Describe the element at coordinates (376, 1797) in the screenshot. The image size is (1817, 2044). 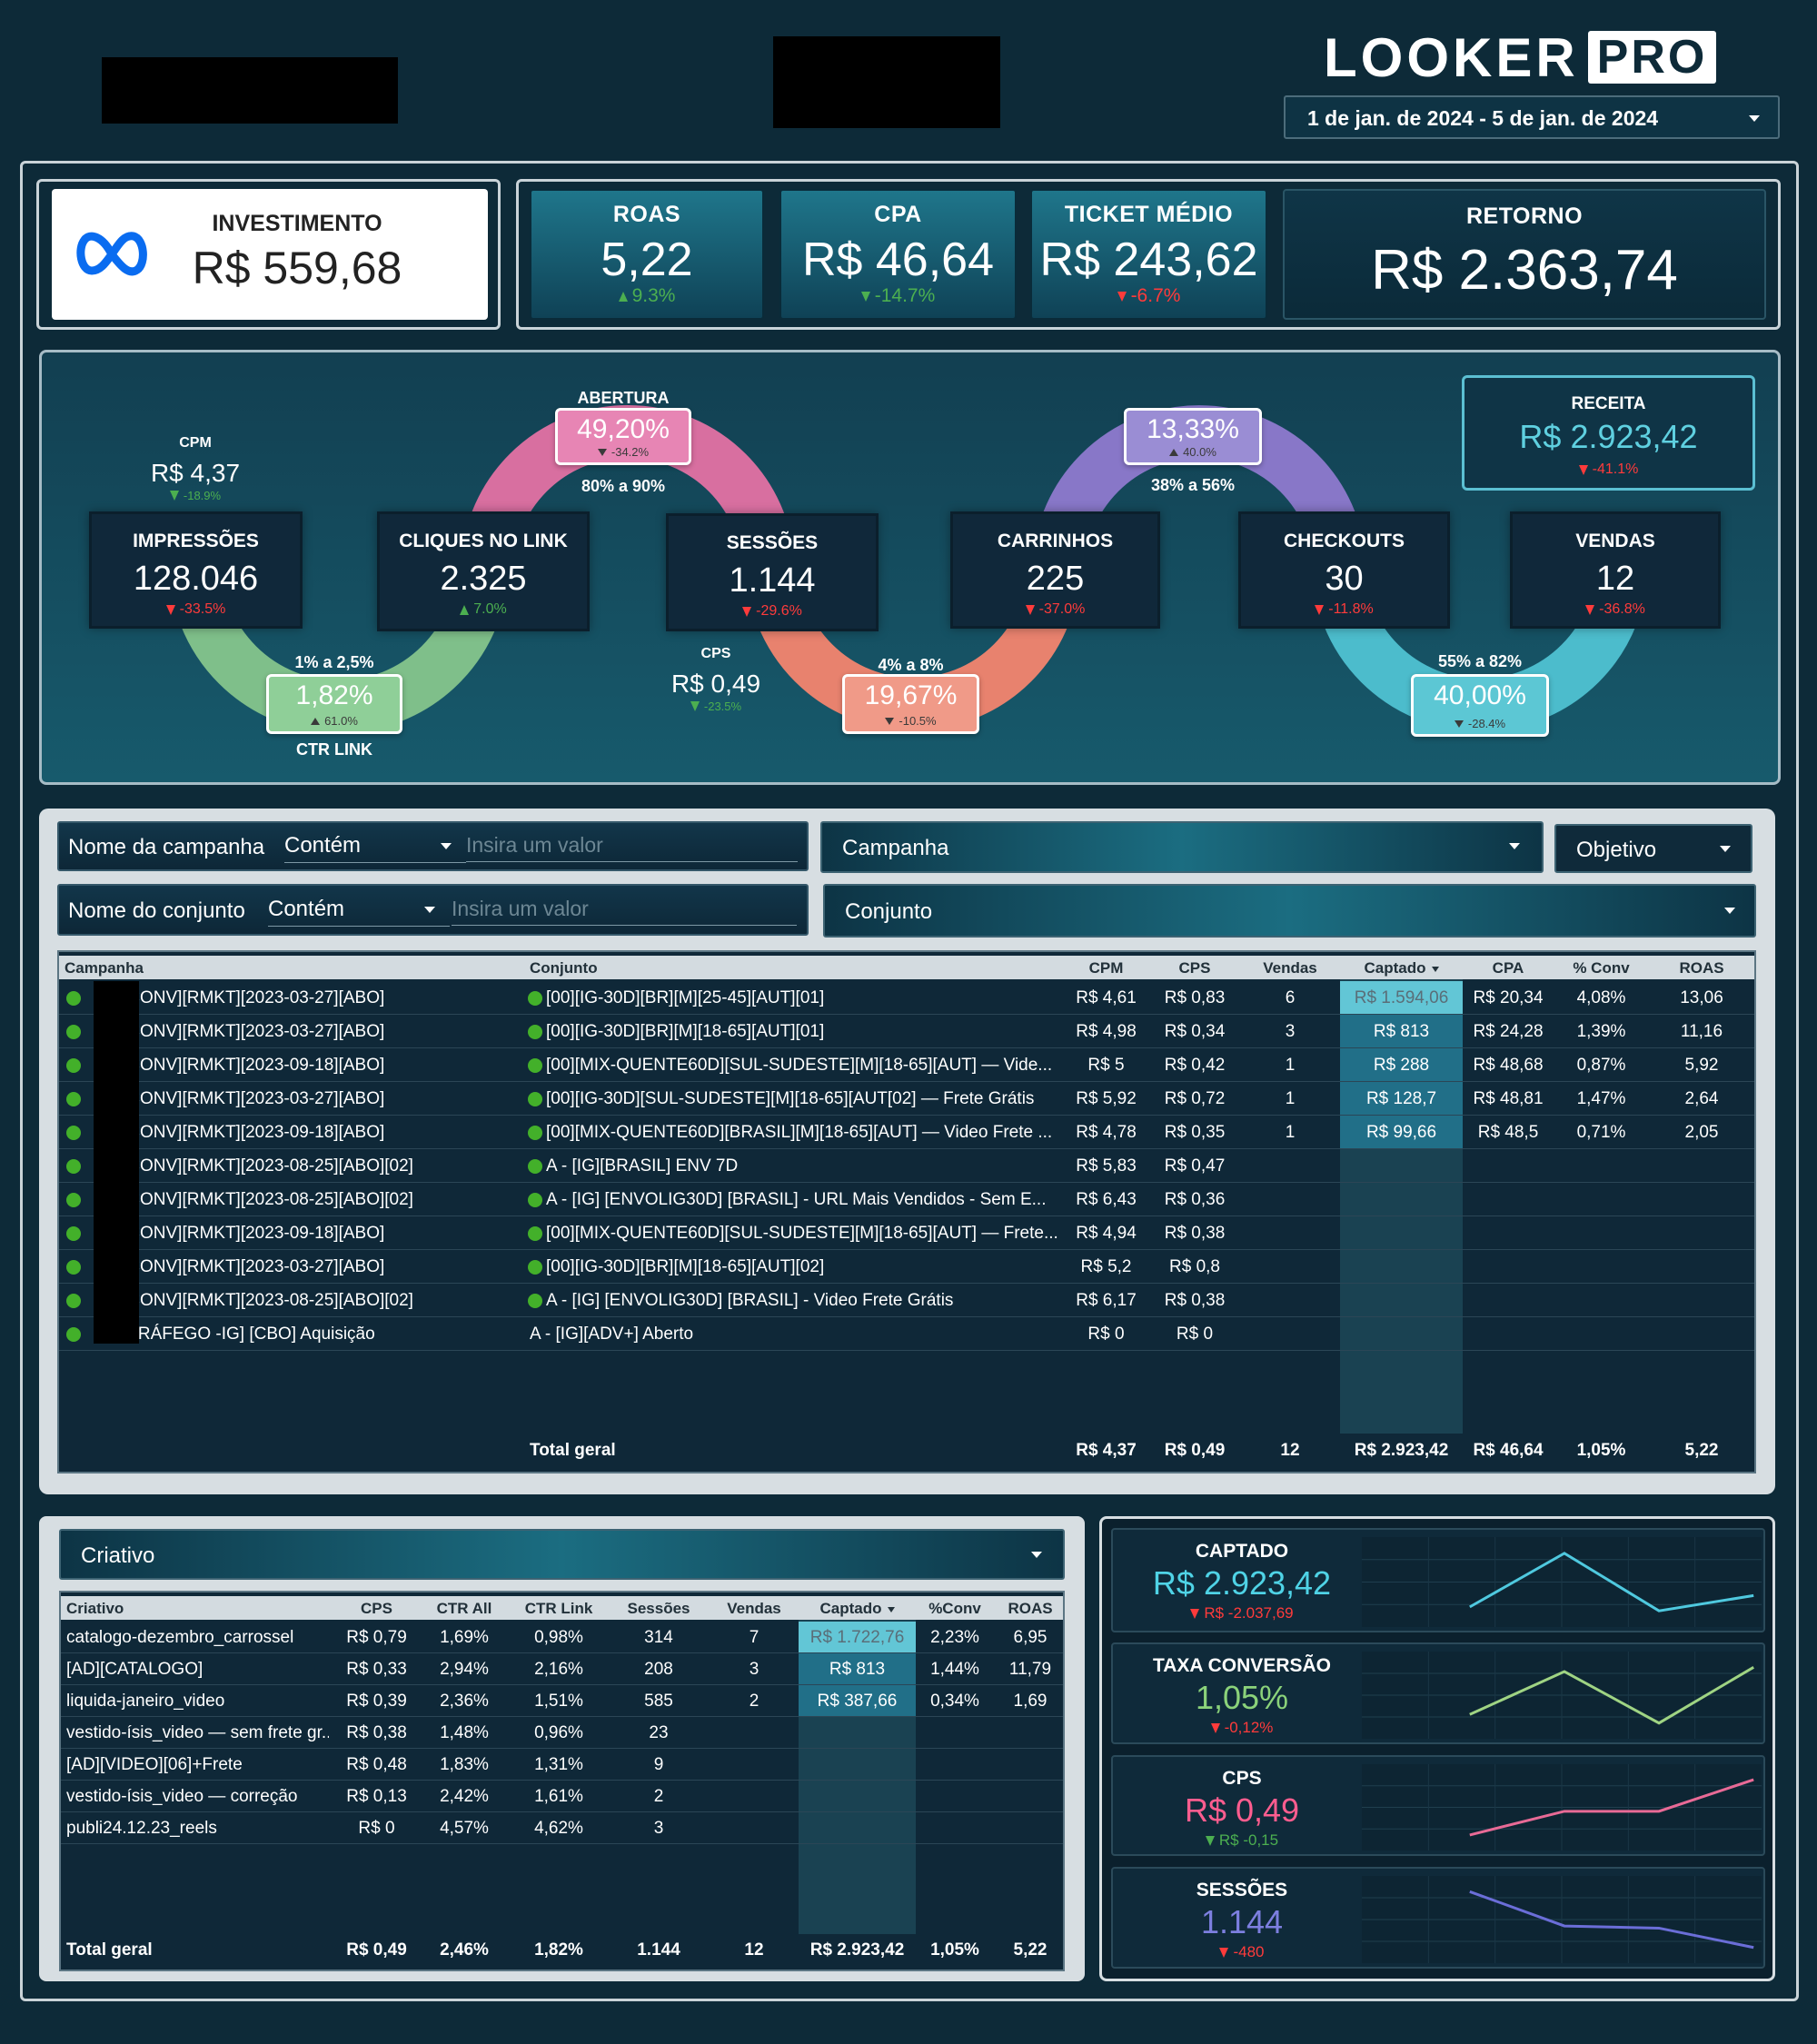
I see `cell: R$ 0,13` at that location.